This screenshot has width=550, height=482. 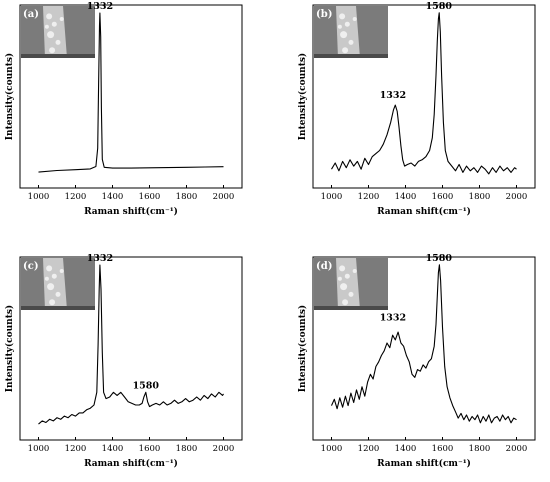 I want to click on panel-label: (b), so click(x=324, y=14).